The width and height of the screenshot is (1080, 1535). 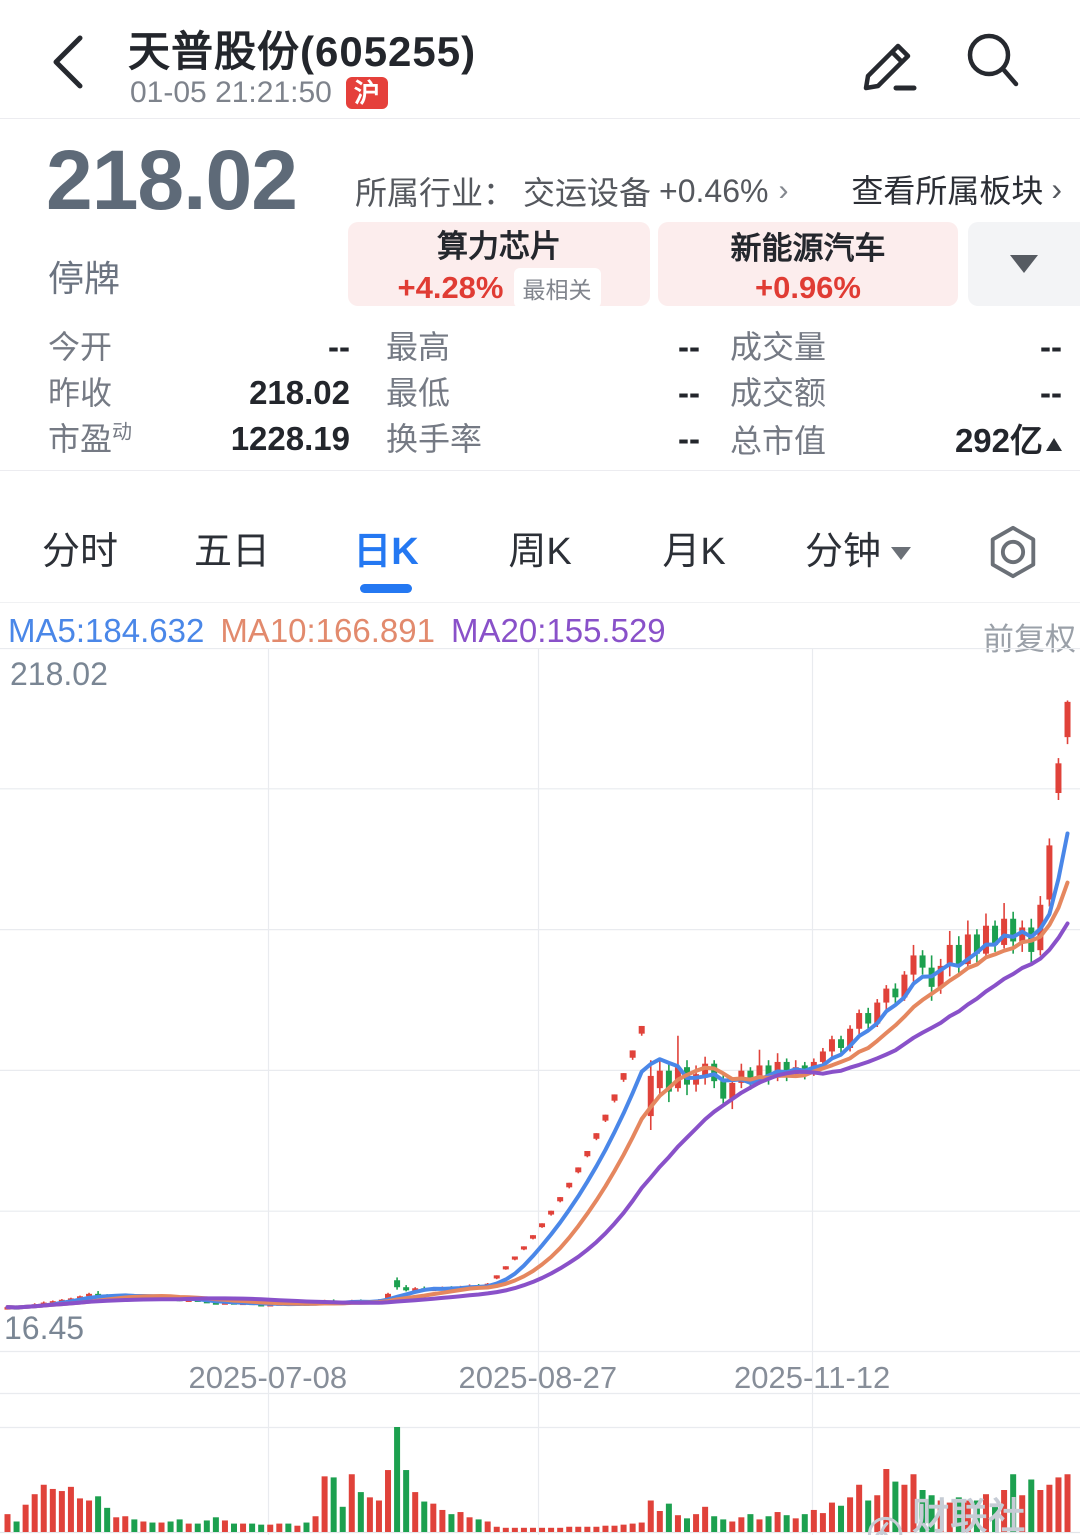 I want to click on active-tab-underline, so click(x=386, y=588).